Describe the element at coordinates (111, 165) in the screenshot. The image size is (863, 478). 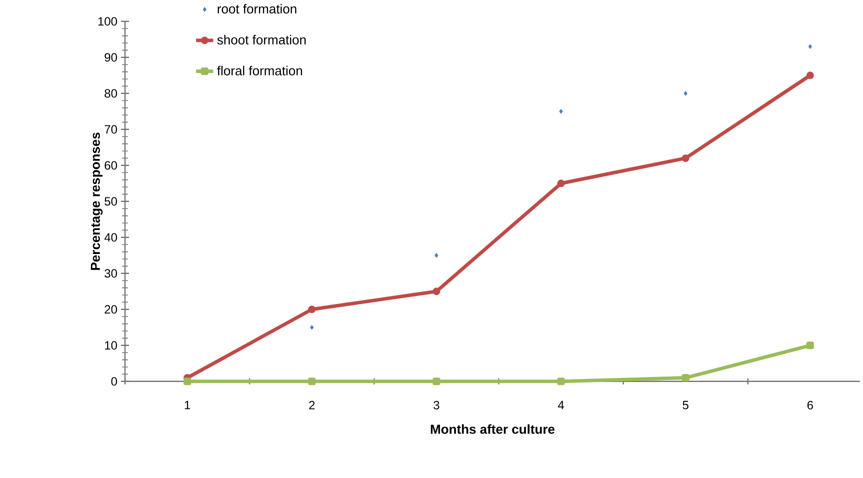
I see `y-tick-label: 60` at that location.